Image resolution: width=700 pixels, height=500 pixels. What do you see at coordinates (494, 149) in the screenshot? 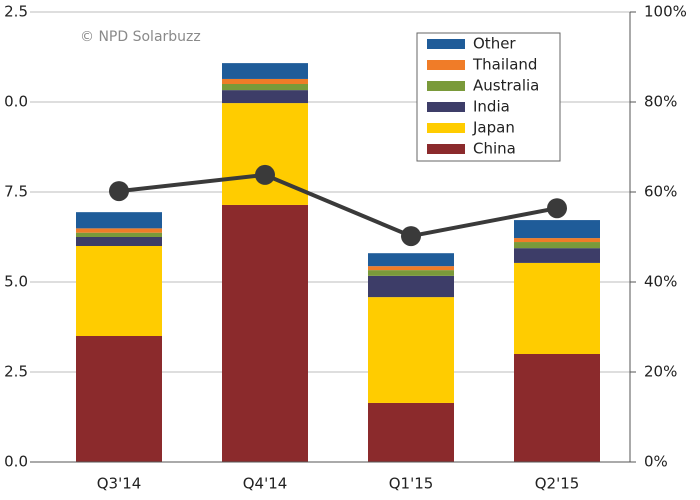
I see `legend-label: China` at bounding box center [494, 149].